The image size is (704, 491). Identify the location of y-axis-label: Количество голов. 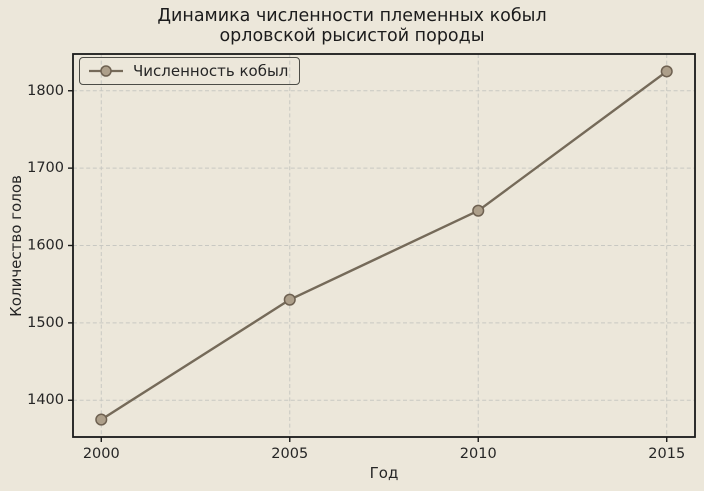
(16, 246).